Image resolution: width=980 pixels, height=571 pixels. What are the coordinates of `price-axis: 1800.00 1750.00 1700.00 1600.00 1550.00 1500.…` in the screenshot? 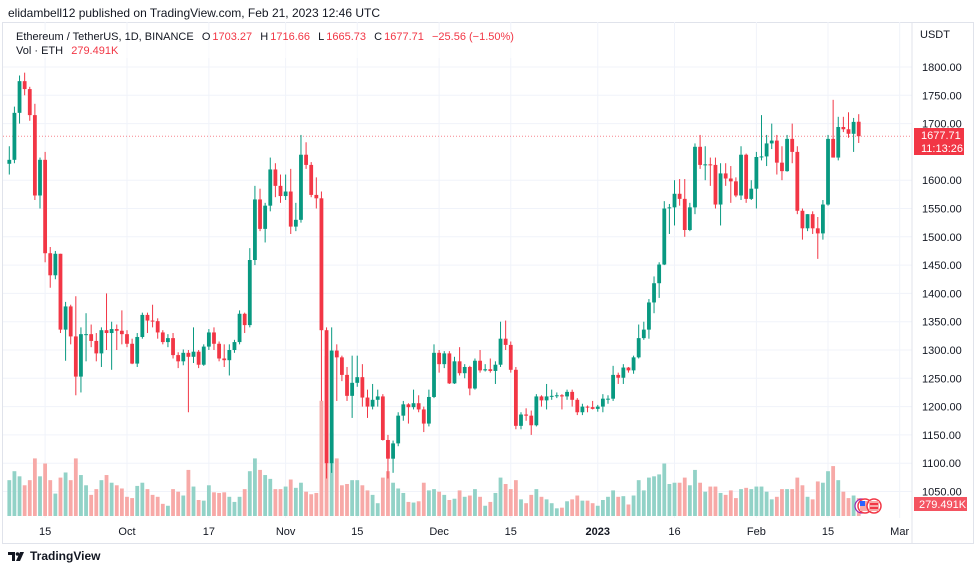 It's located at (942, 280).